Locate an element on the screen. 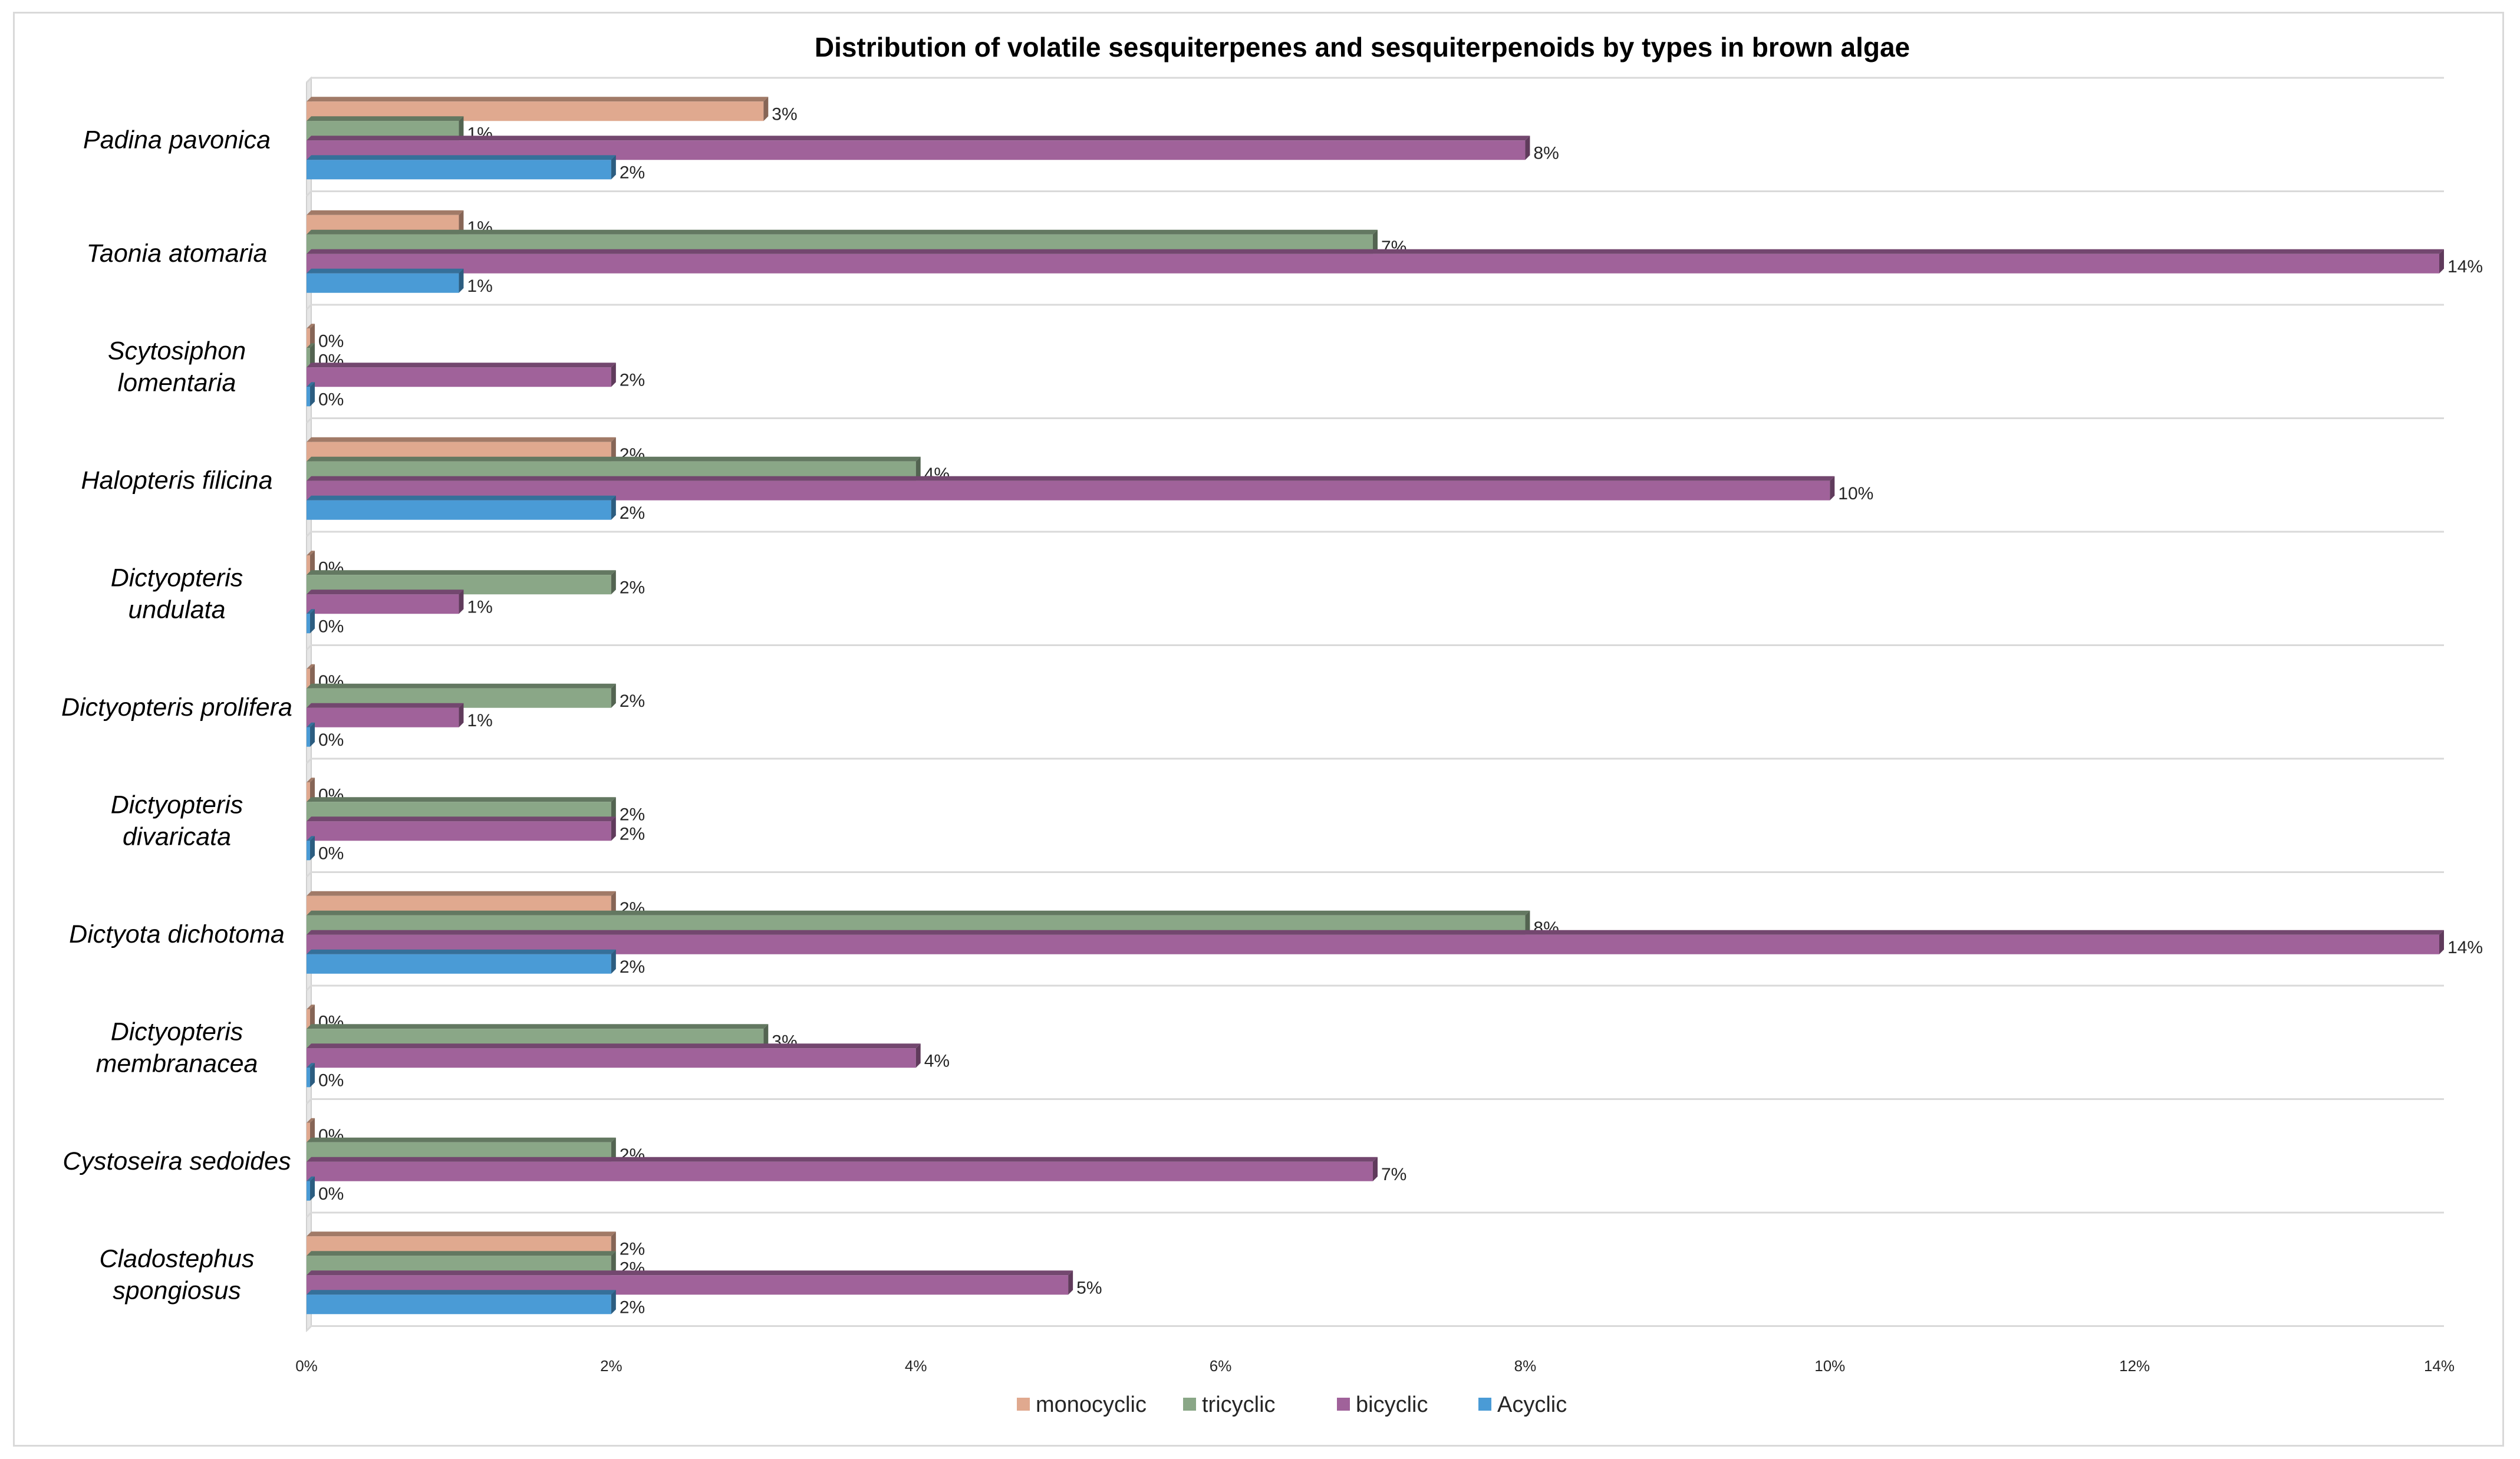  legend-label: Acyclic is located at coordinates (1532, 1405).